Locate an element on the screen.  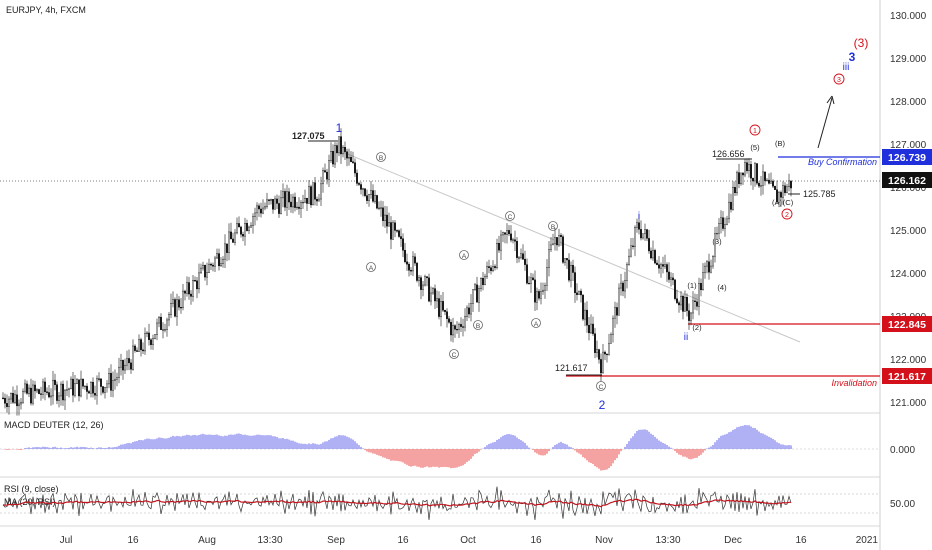
price-tick: 127.000 is located at coordinates (908, 145).